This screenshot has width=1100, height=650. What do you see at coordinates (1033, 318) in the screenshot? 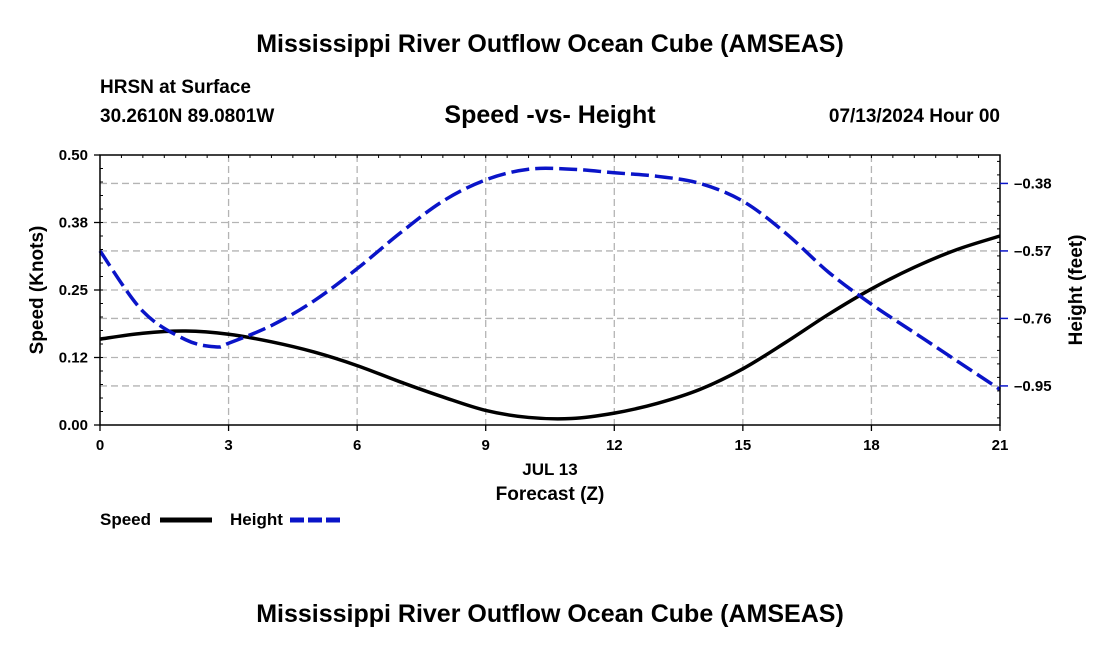
I see `y-right-tick-label: –0.76` at bounding box center [1033, 318].